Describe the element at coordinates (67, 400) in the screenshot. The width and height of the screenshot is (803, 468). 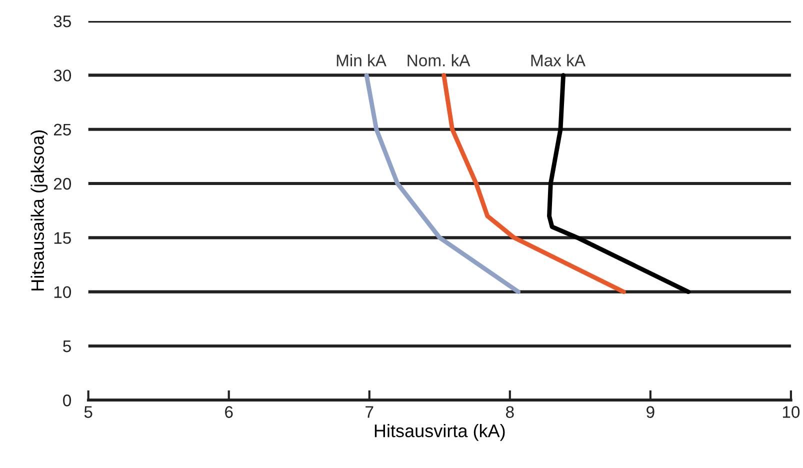
I see `y-tick-label: 0` at that location.